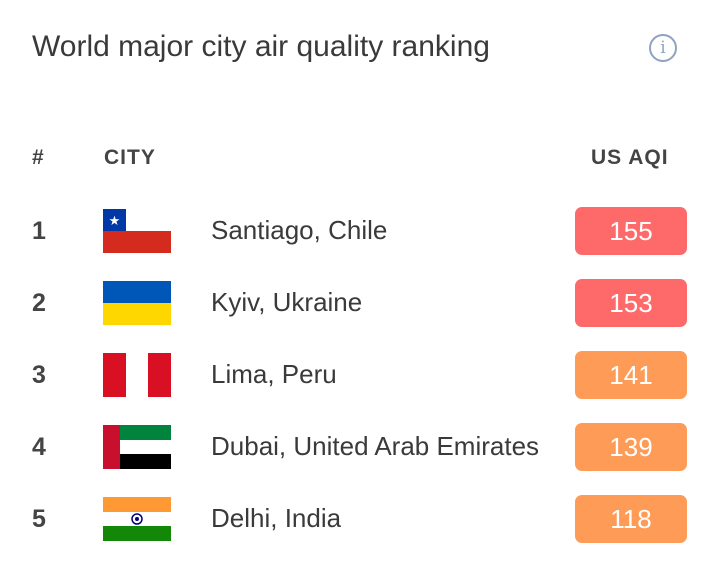  Describe the element at coordinates (39, 303) in the screenshot. I see `rank: 2` at that location.